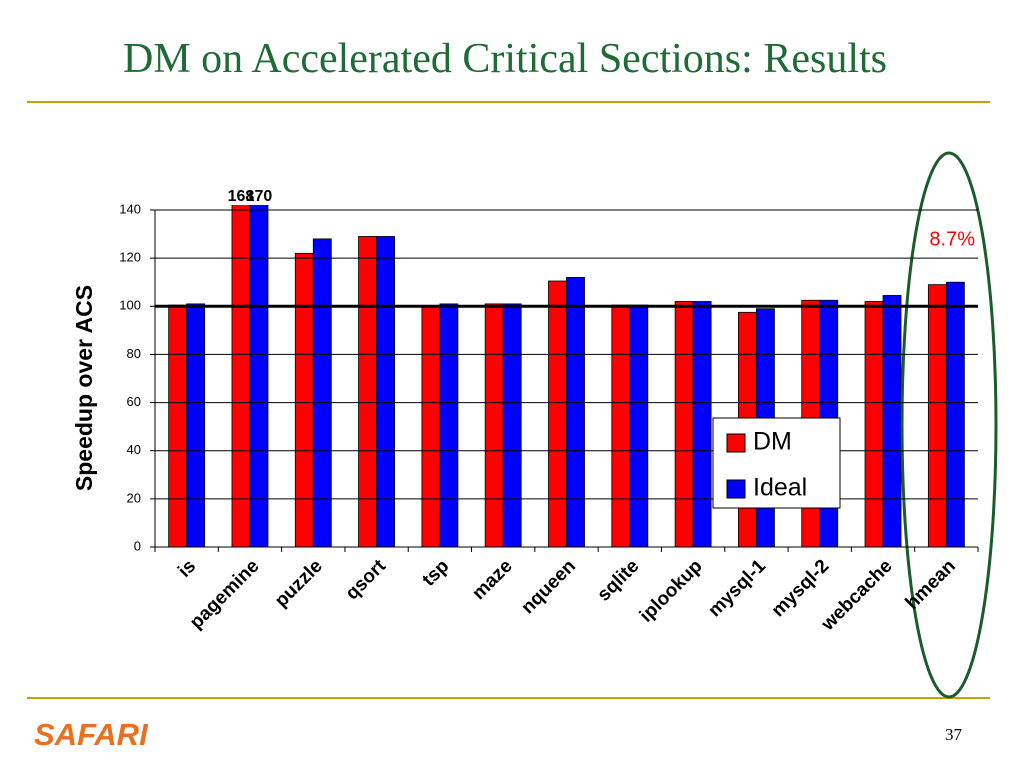 The height and width of the screenshot is (768, 1024). Describe the element at coordinates (618, 581) in the screenshot. I see `x-tick-label: sqlite` at that location.